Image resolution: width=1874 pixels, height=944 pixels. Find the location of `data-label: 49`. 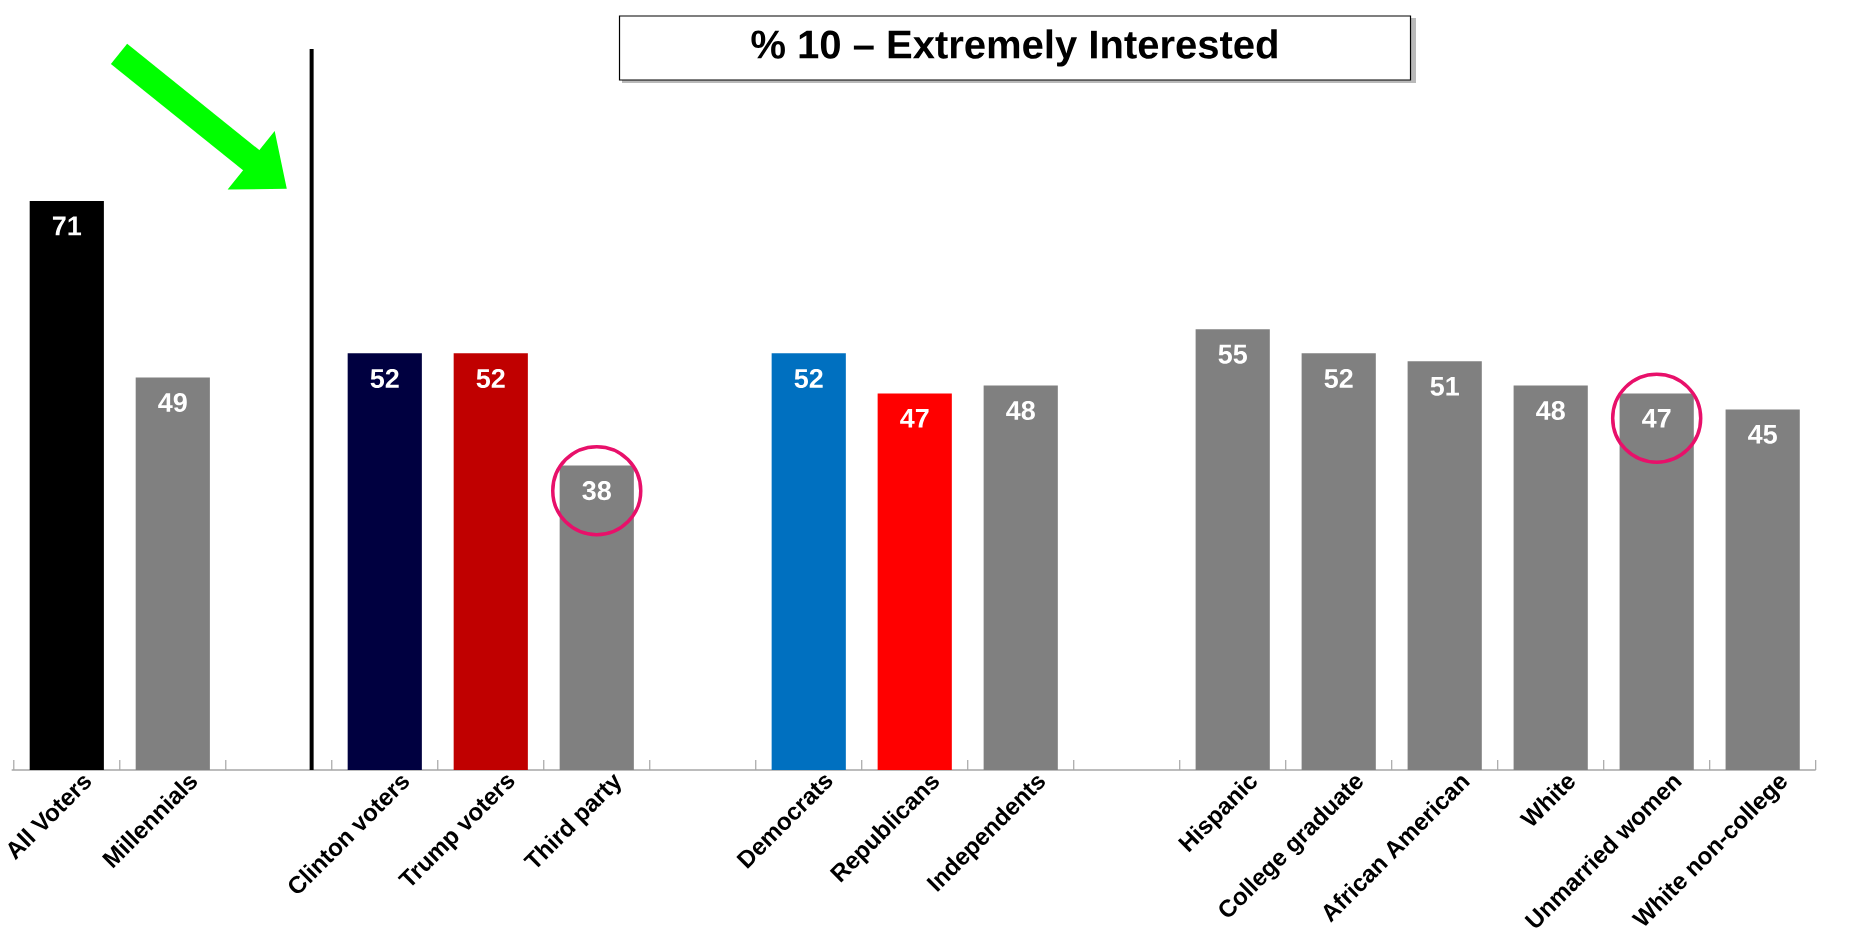

data-label: 49 is located at coordinates (172, 402).